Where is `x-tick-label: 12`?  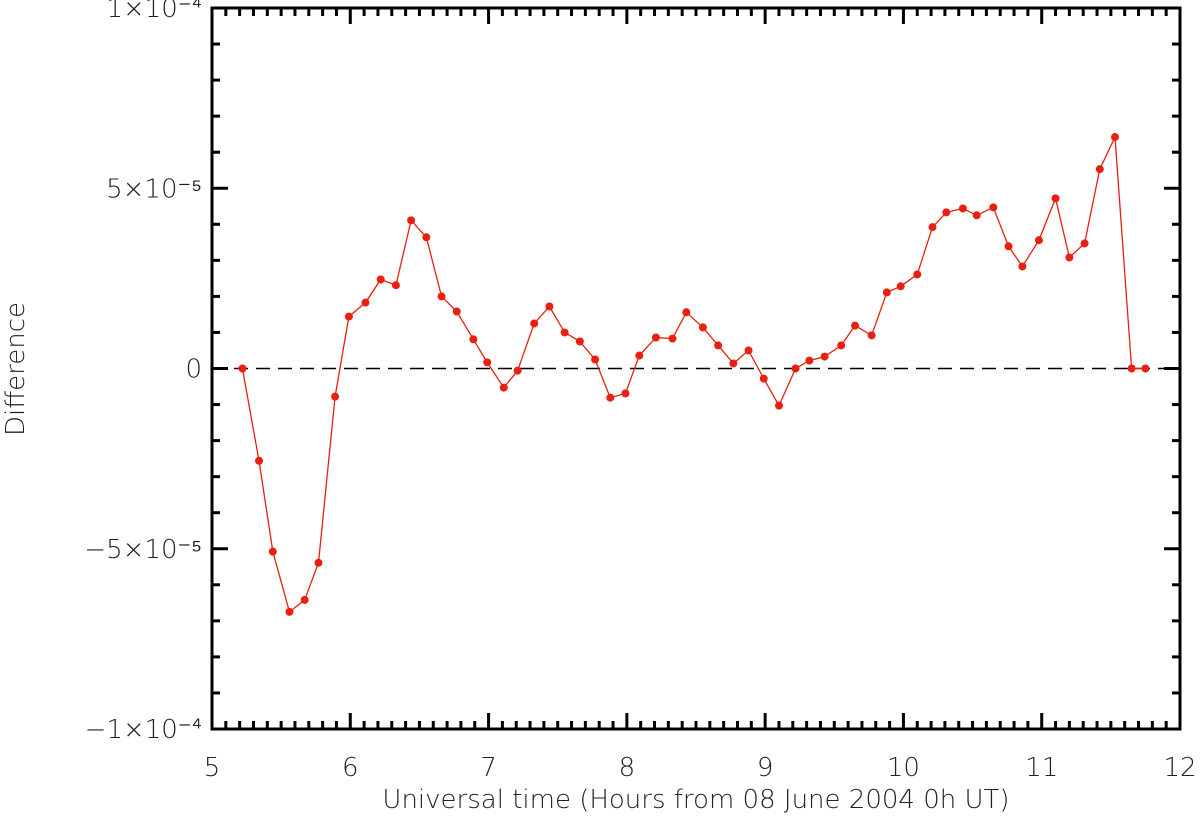
x-tick-label: 12 is located at coordinates (1179, 768).